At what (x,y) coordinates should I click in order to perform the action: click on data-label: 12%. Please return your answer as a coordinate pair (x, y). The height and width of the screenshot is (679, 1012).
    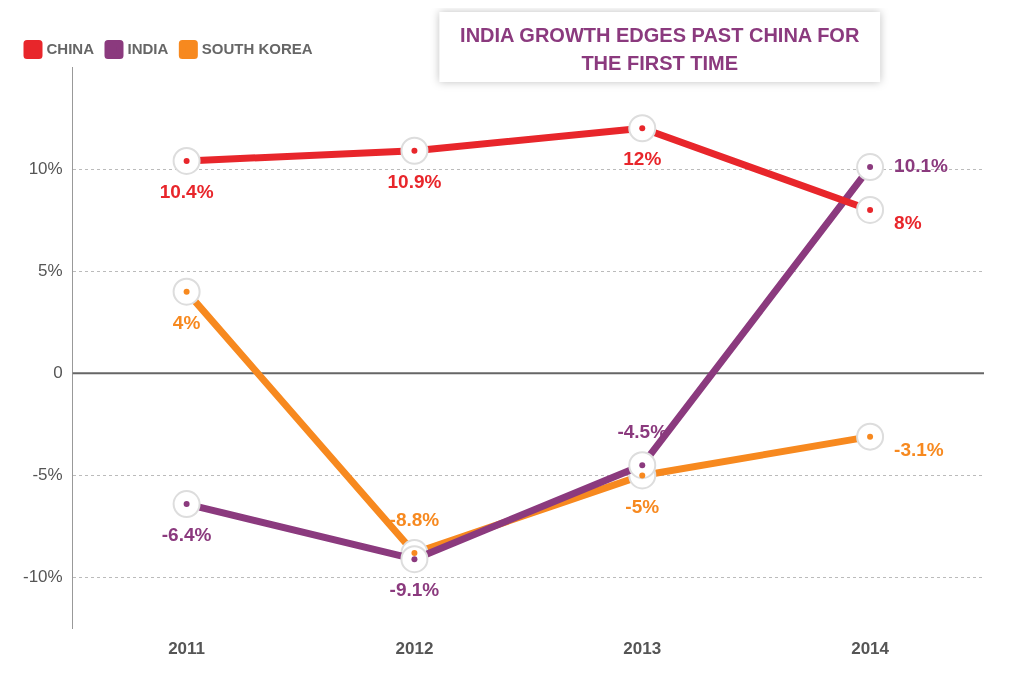
    Looking at the image, I should click on (642, 159).